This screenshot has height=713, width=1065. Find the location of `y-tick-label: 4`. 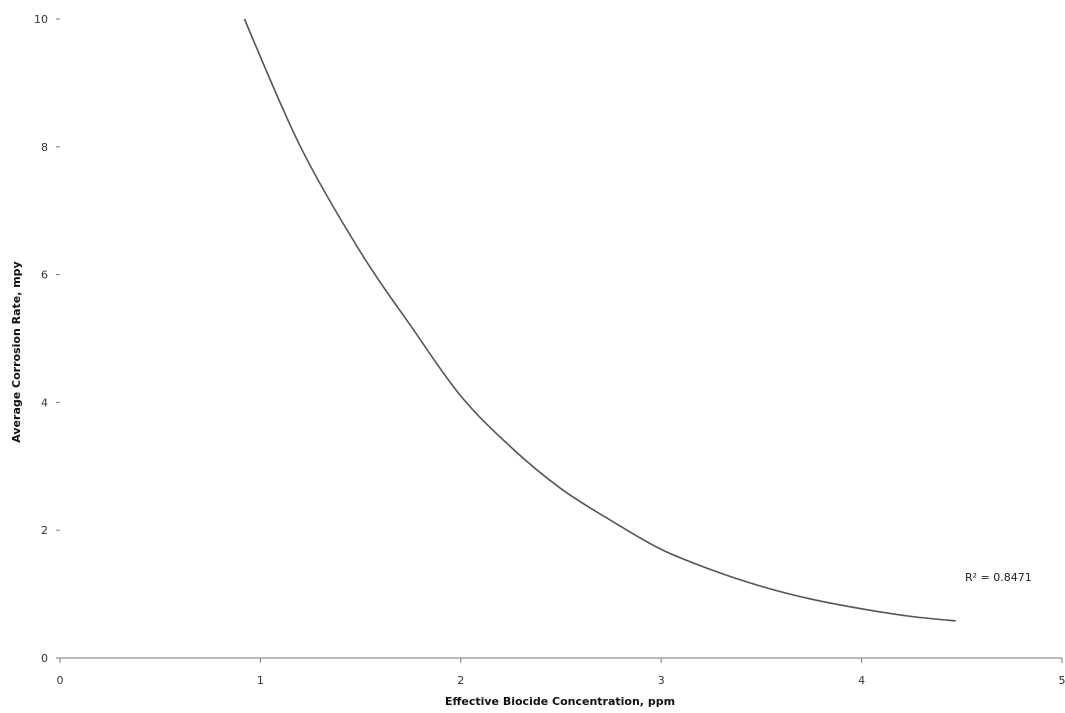

y-tick-label: 4 is located at coordinates (44, 402).